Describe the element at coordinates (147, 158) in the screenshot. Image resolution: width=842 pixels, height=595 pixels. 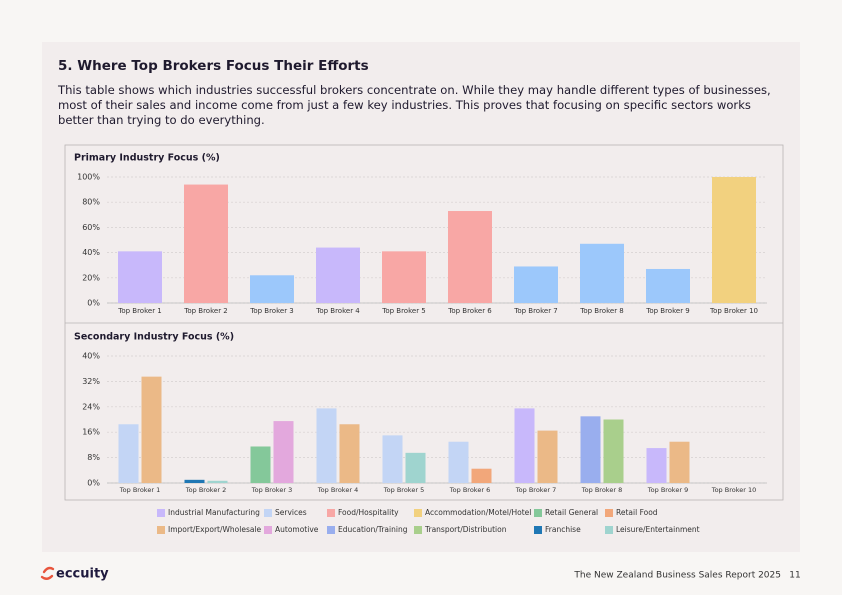
I see `chart-title: Primary Industry Focus (%)` at that location.